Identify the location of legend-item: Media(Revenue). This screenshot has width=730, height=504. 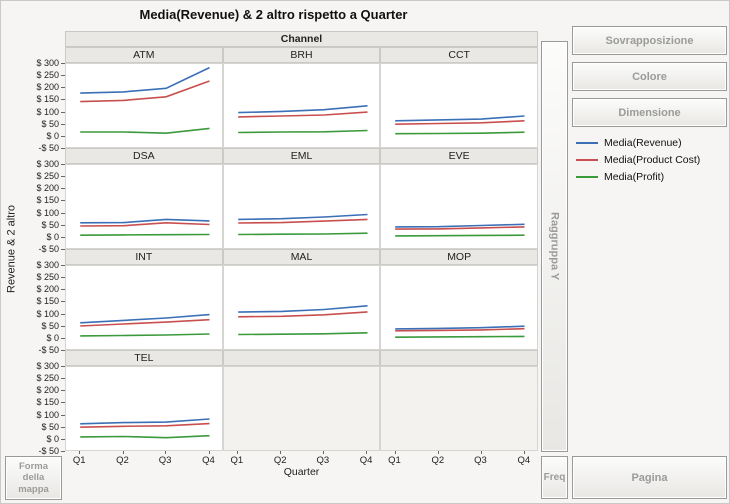
(638, 143).